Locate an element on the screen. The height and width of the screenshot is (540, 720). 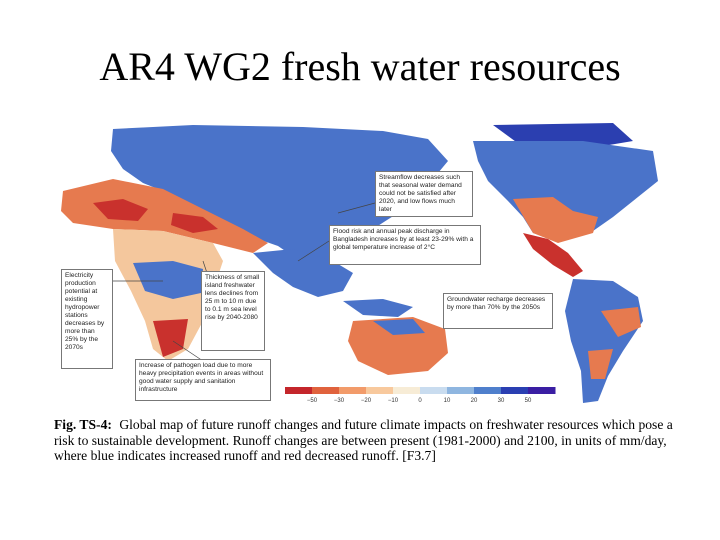
runoff-legend-ticks: −50 −30 −20 −10 0 10 20 30 50 is located at coordinates (419, 401).